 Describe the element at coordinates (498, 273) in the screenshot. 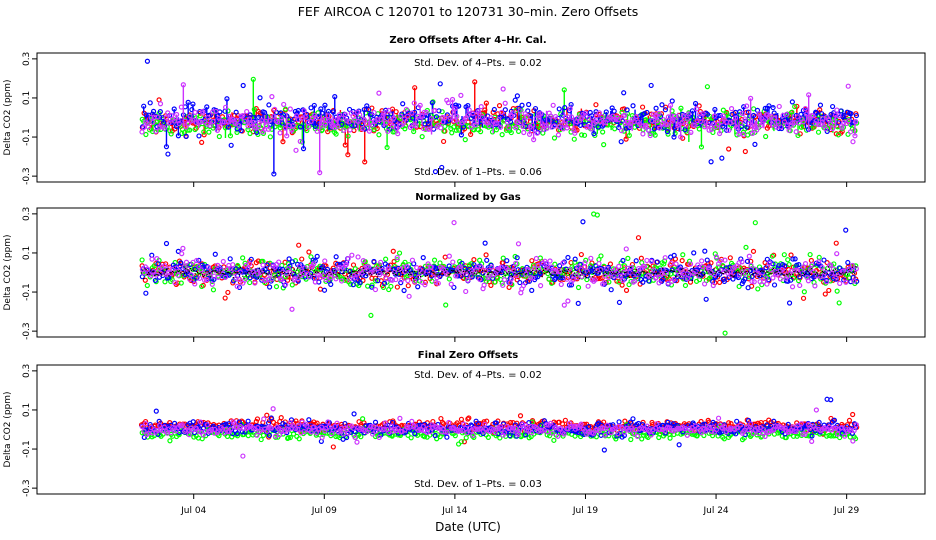

I see `reference-marks` at that location.